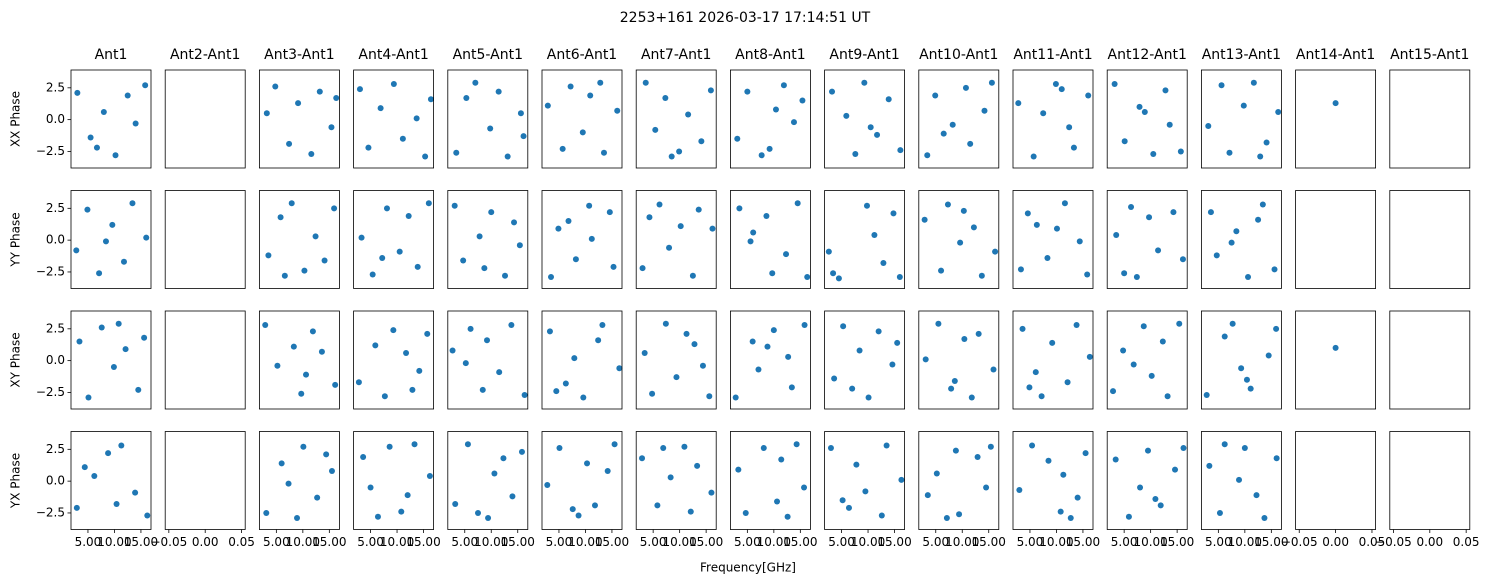  Describe the element at coordinates (16, 239) in the screenshot. I see `y-axis-label: YY Phase` at that location.